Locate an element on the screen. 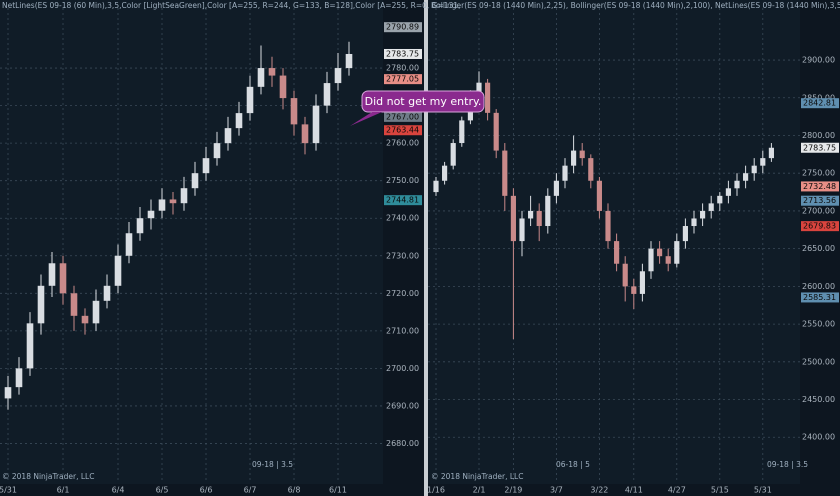  y-tick-label: 2700.00 is located at coordinates (402, 368).